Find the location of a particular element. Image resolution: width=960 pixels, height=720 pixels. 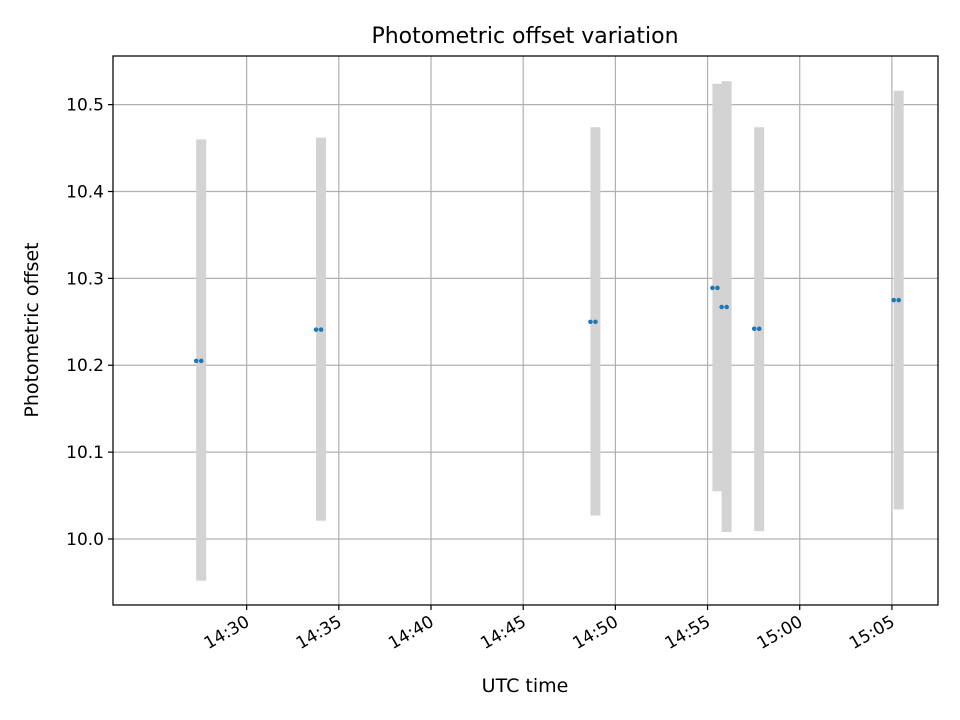

chart-title: Photometric offset variation is located at coordinates (524, 36).